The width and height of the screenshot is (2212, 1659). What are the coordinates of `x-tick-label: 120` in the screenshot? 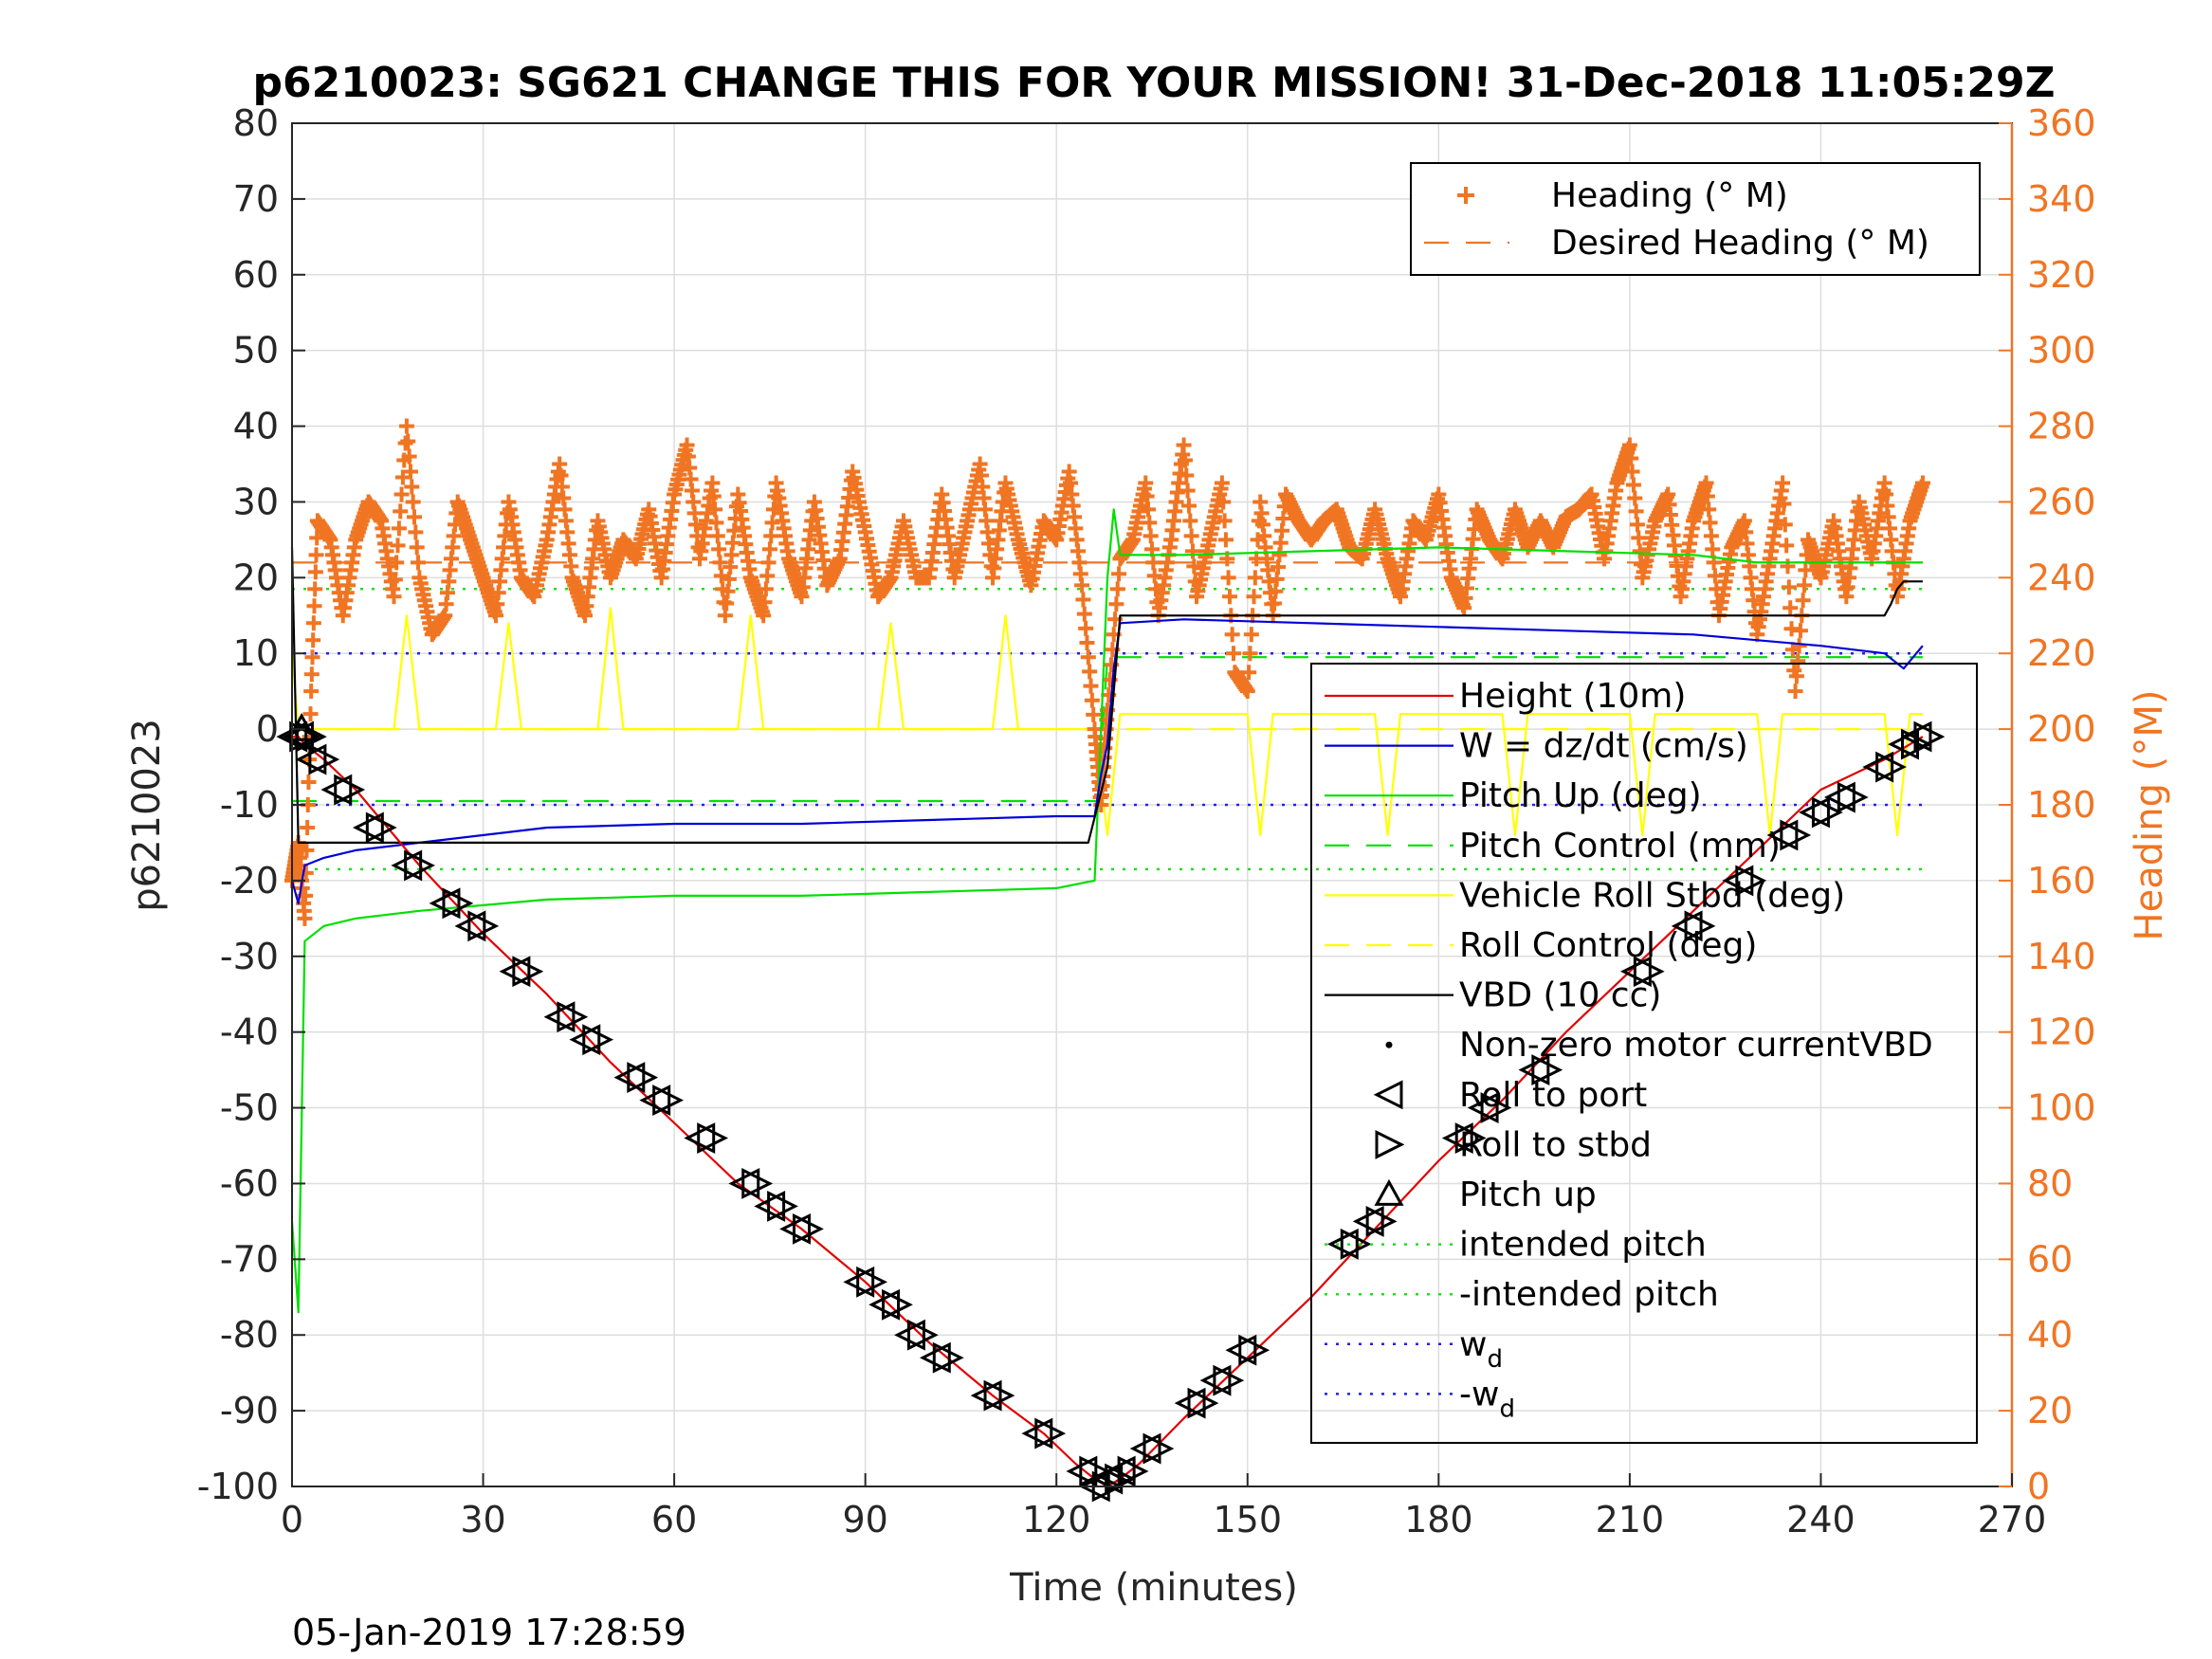 It's located at (1056, 1519).